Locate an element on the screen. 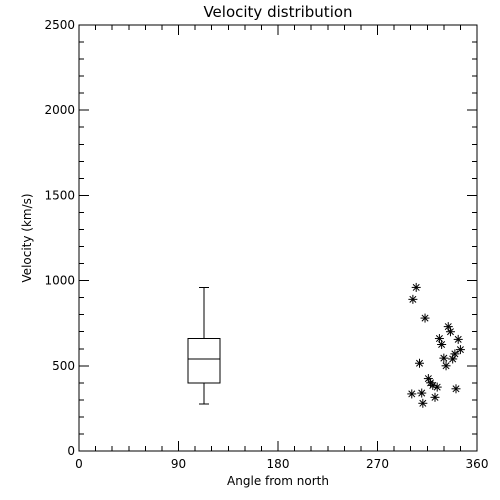 This screenshot has height=500, width=500. boxplot is located at coordinates (204, 345).